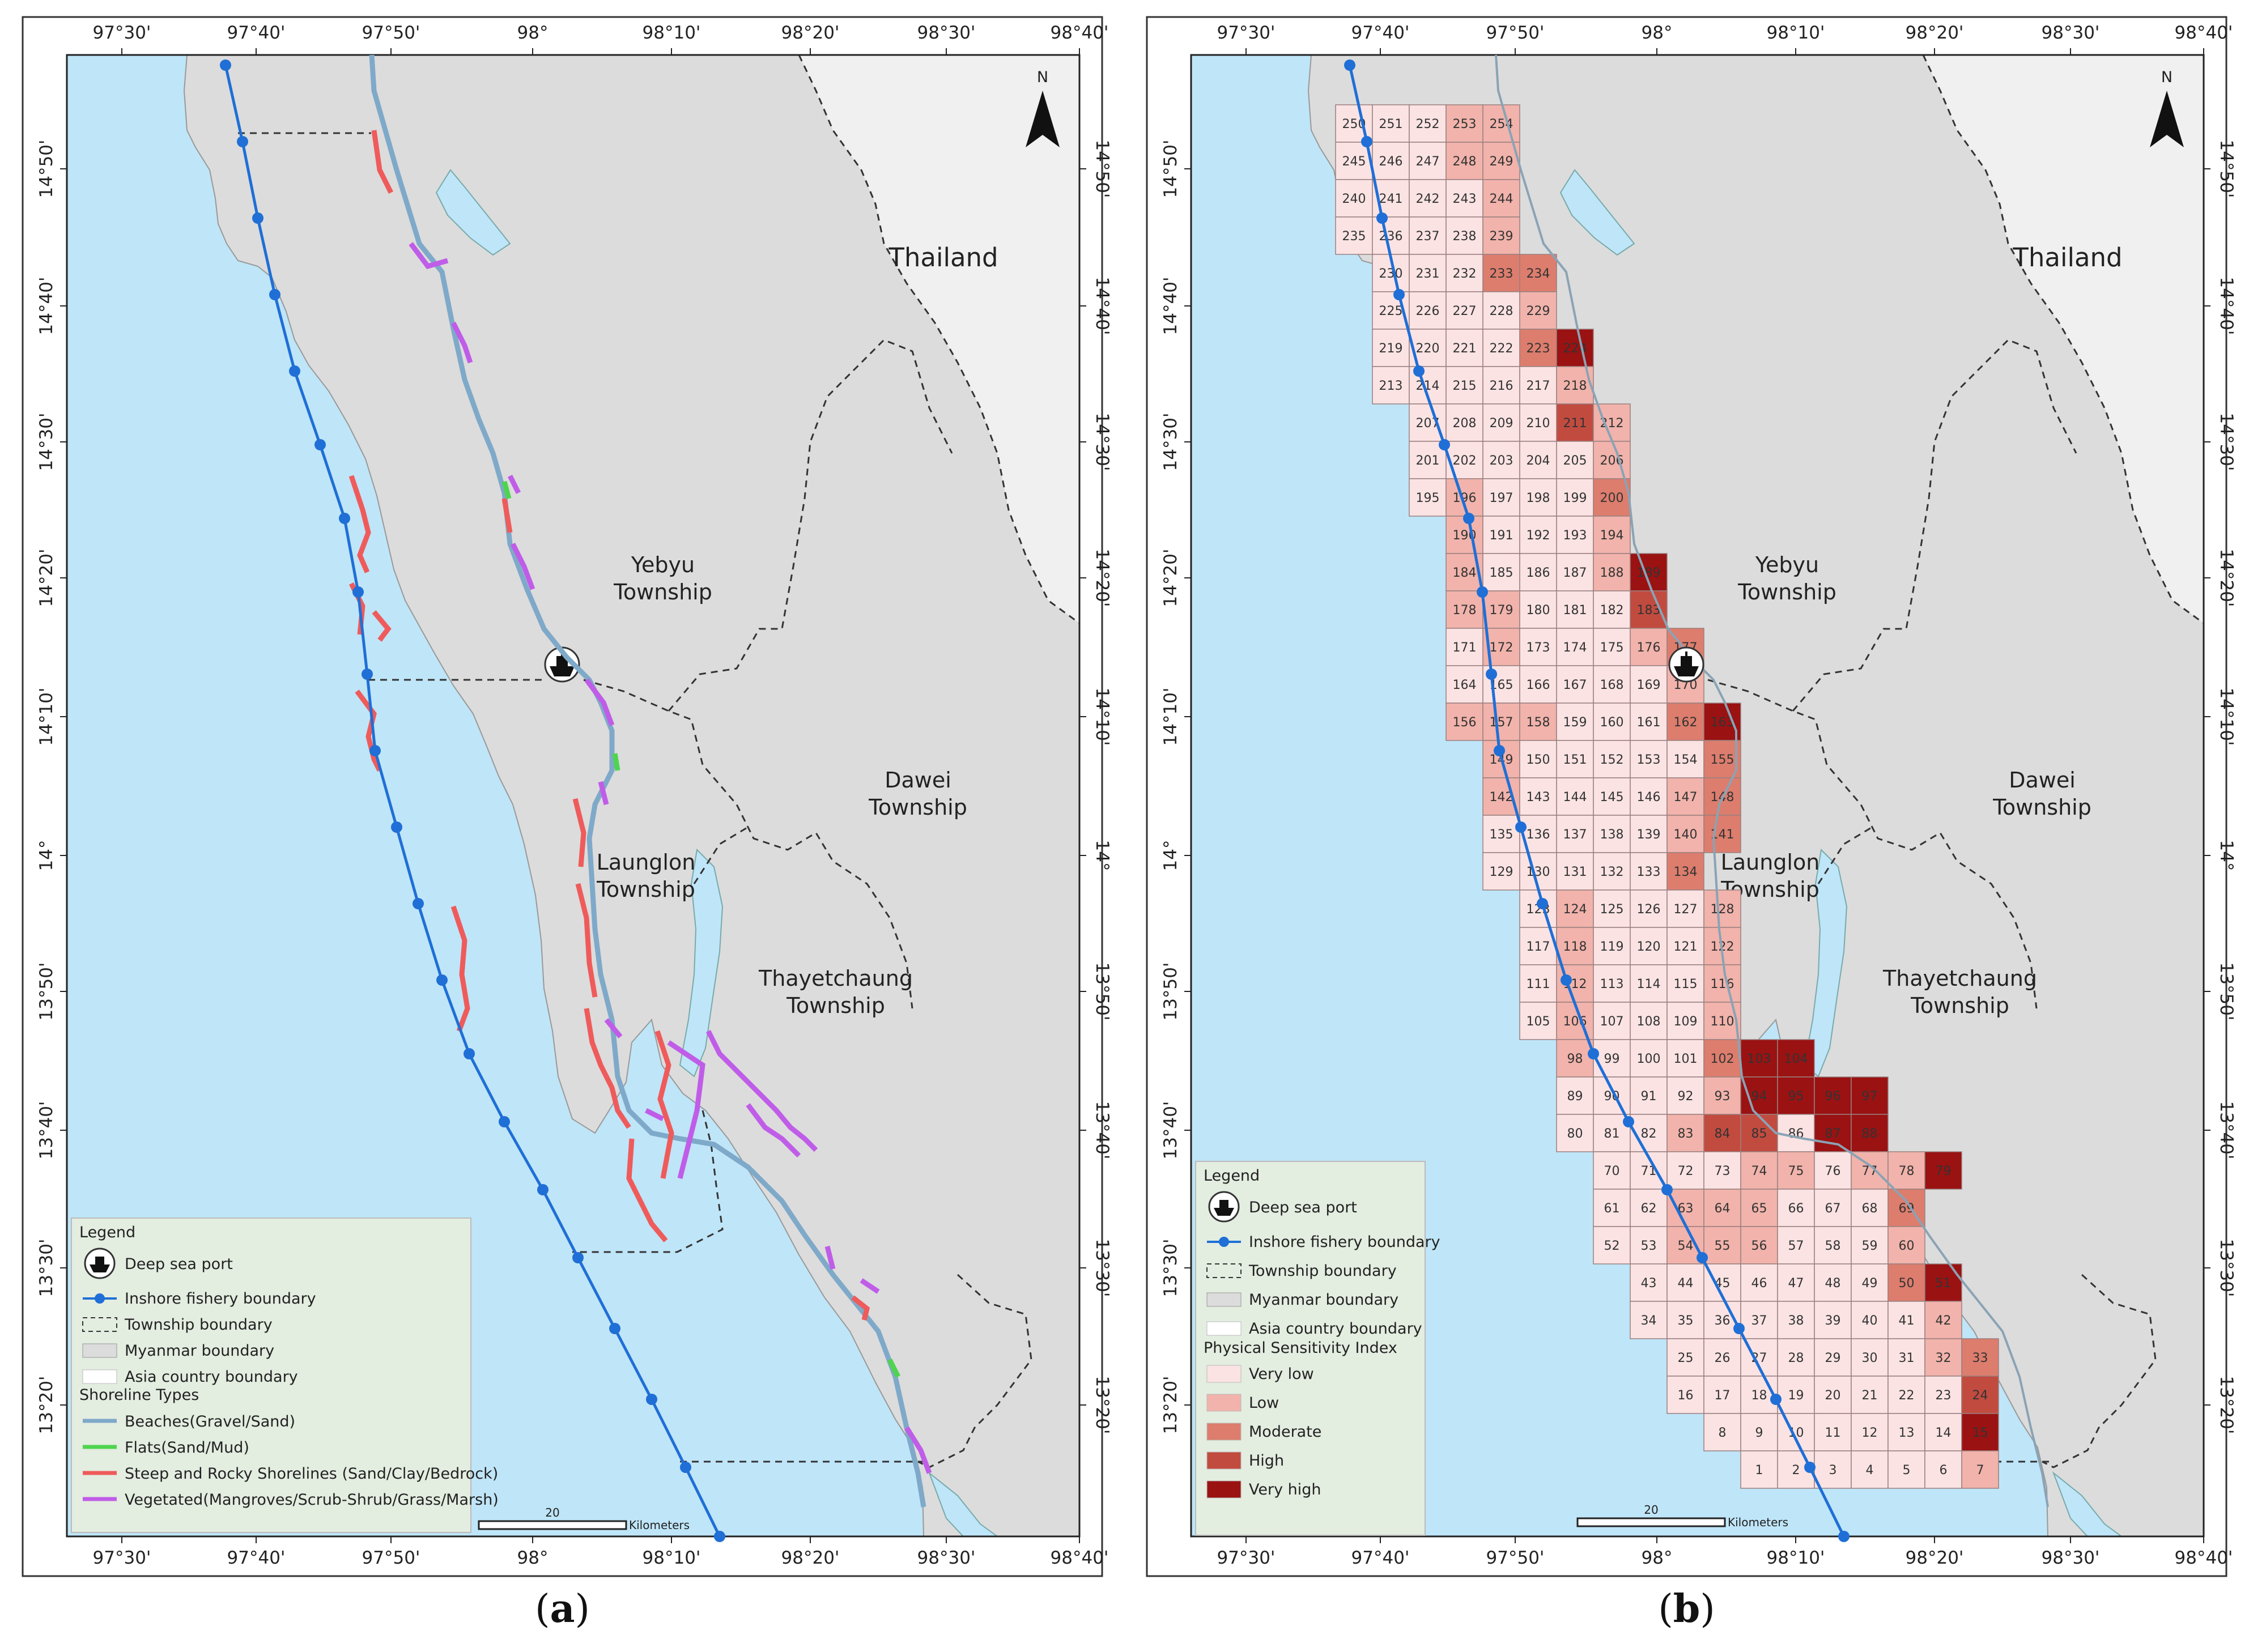 The image size is (2249, 1652). Describe the element at coordinates (1686, 1321) in the screenshot. I see `grid-cell-number: 35` at that location.